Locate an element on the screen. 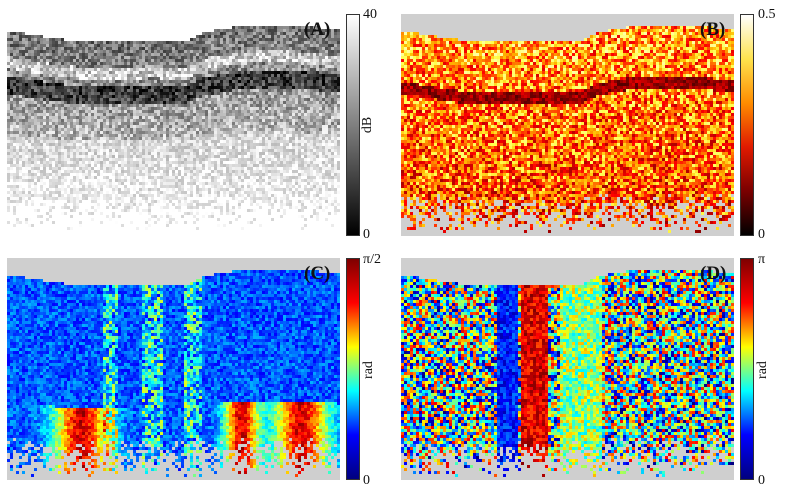 The height and width of the screenshot is (493, 786). colorbar-a-min: 0 is located at coordinates (366, 235).